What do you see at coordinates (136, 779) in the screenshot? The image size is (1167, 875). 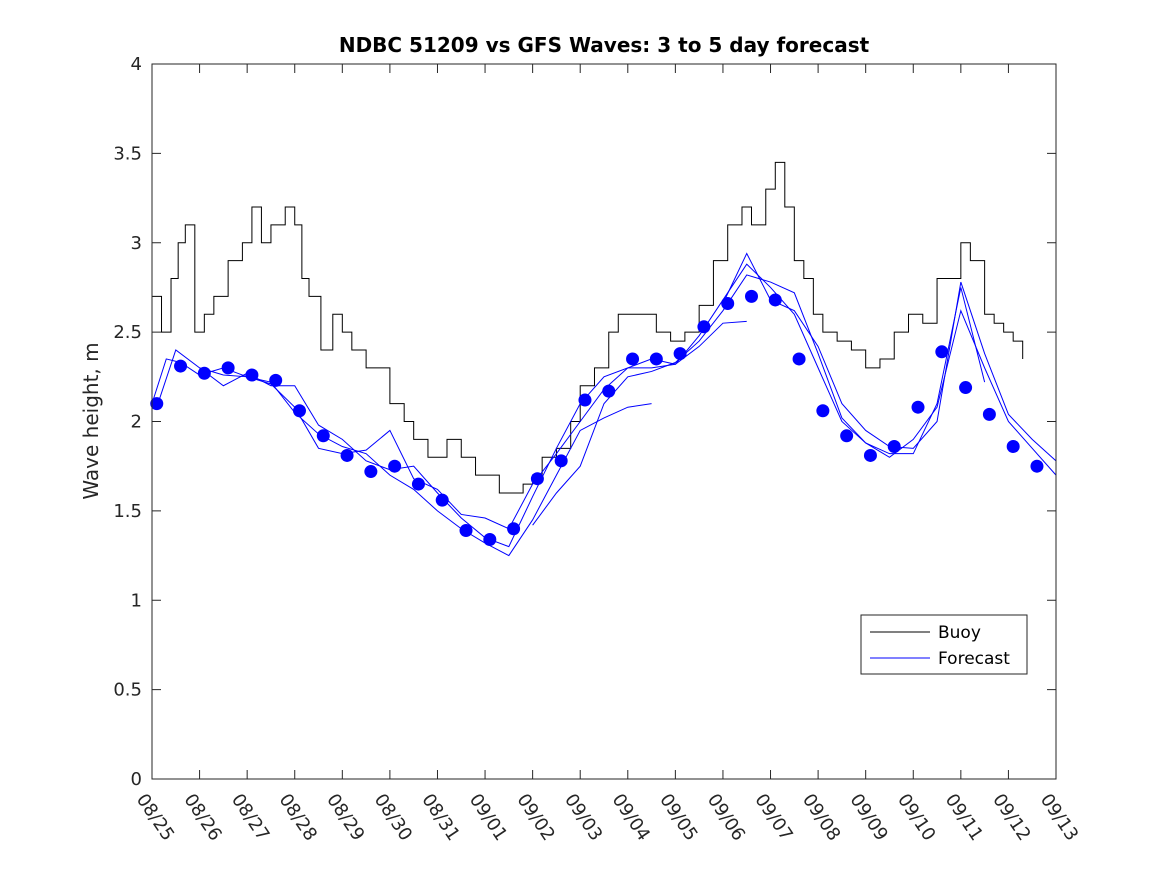 I see `y-tick-label: 0` at bounding box center [136, 779].